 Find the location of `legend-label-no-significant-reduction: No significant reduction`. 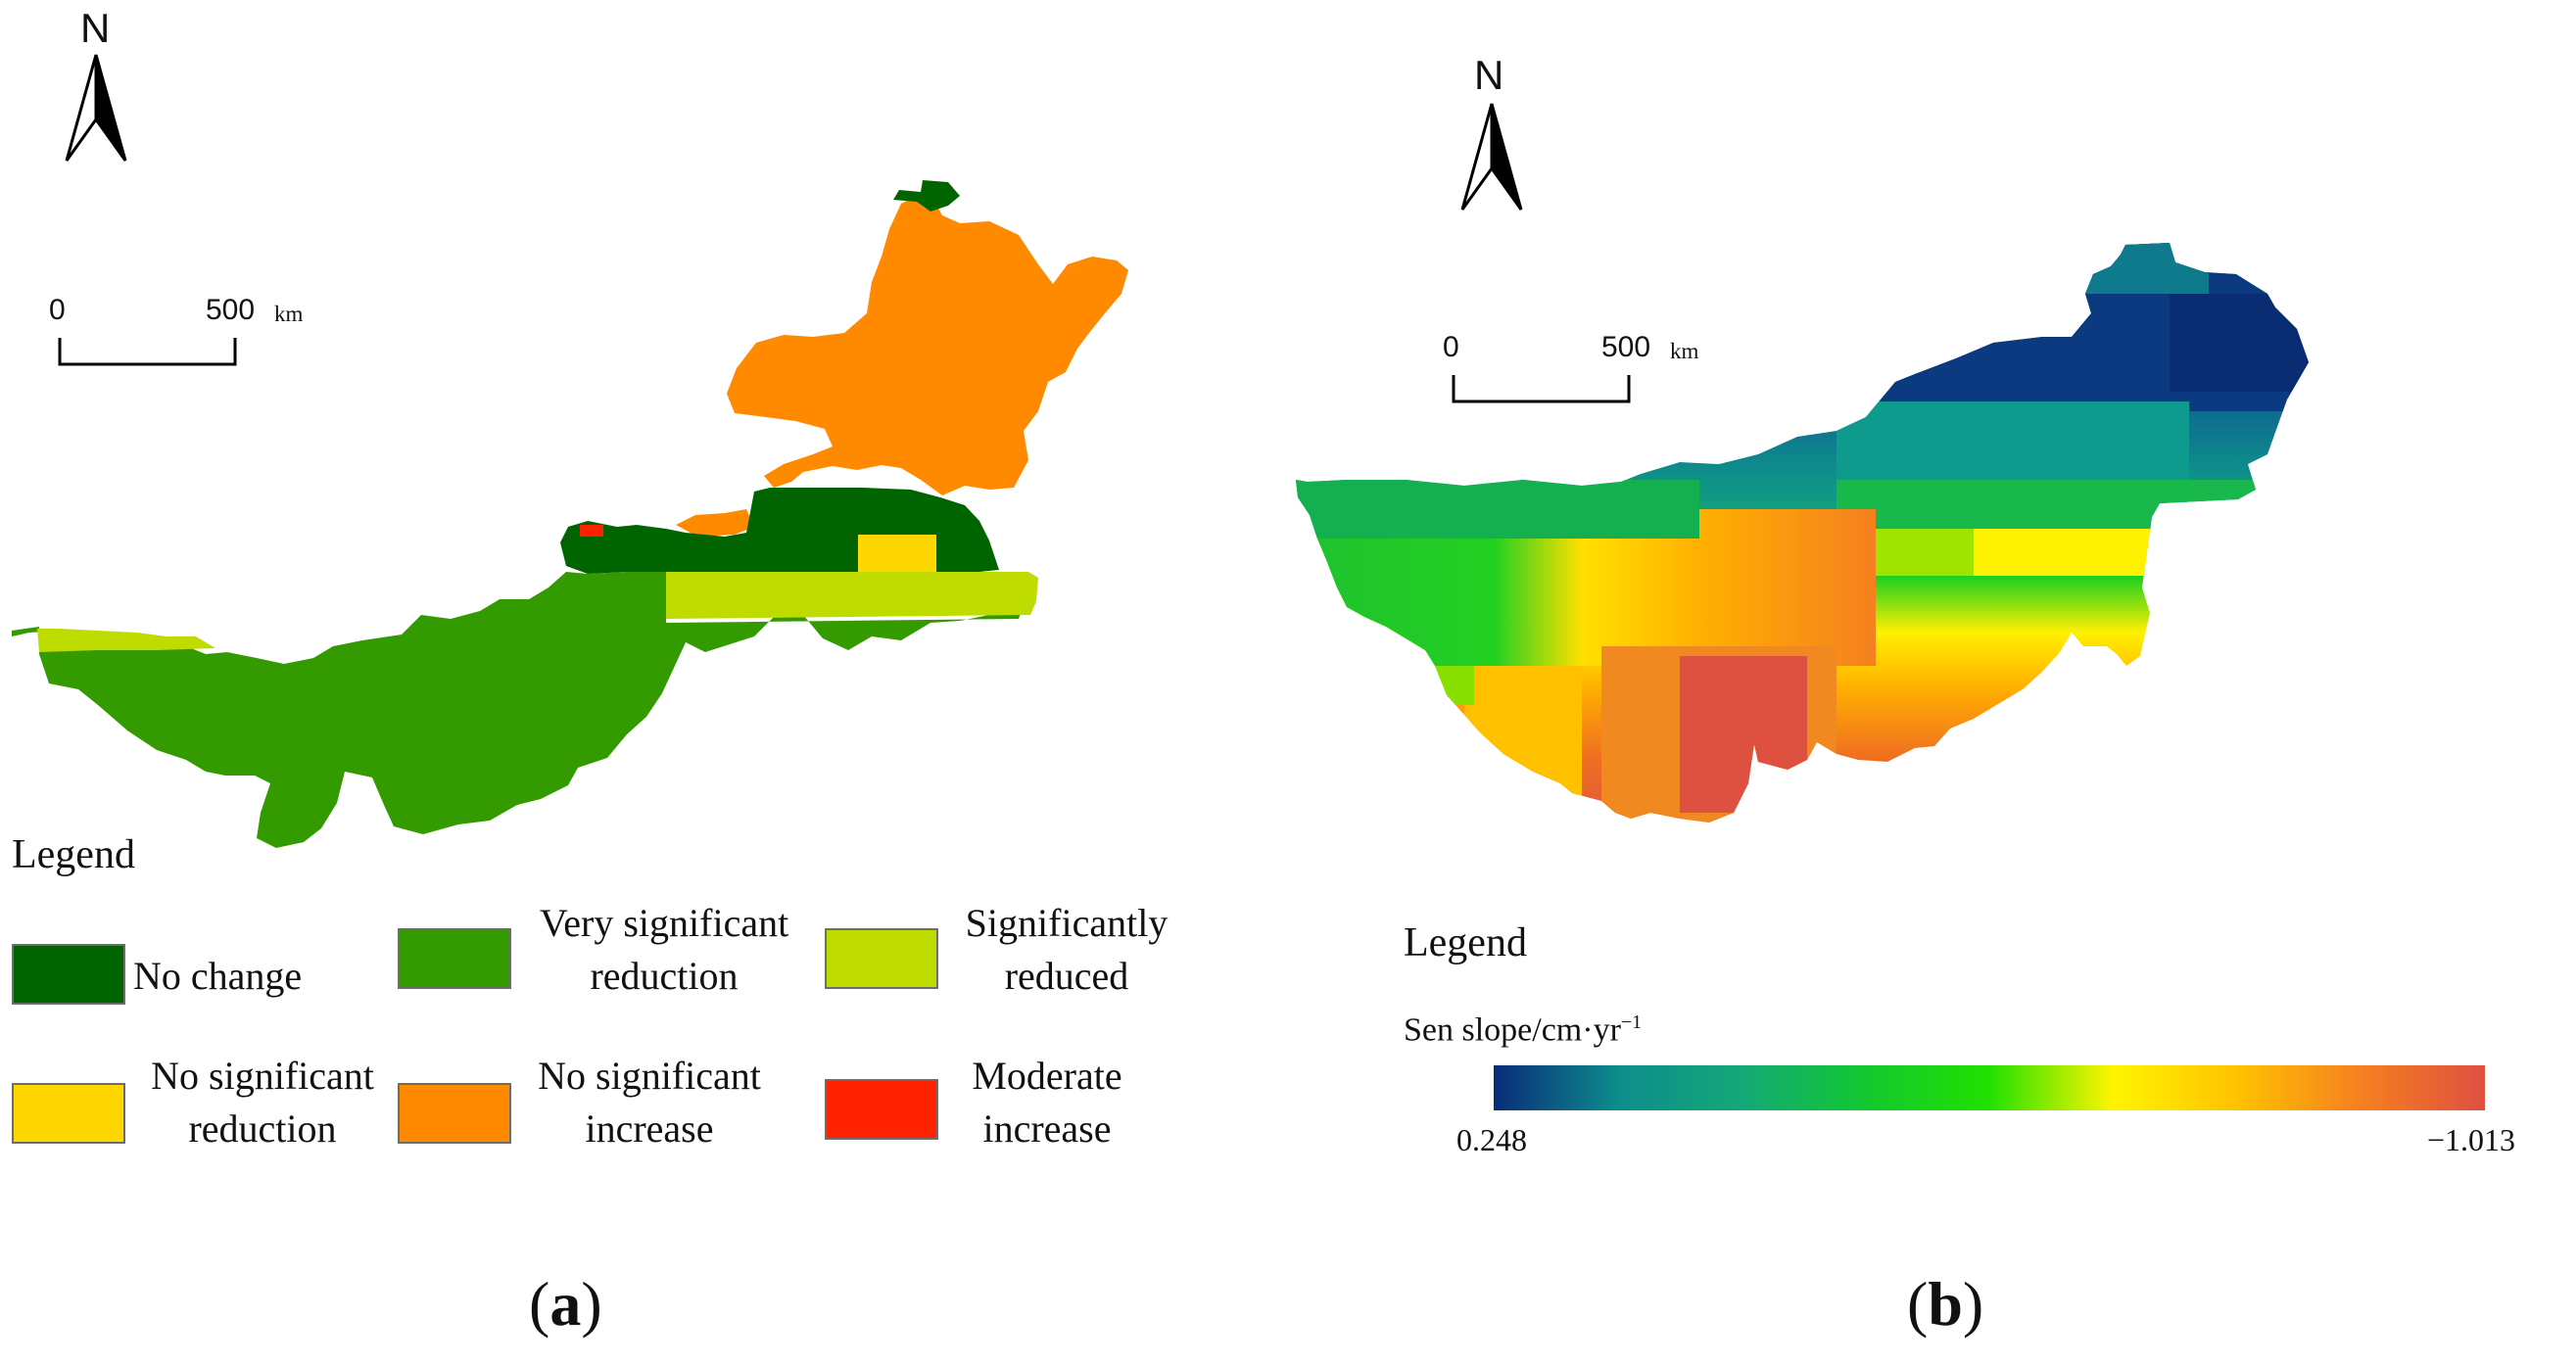

legend-label-no-significant-reduction: No significant reduction is located at coordinates (262, 1102).